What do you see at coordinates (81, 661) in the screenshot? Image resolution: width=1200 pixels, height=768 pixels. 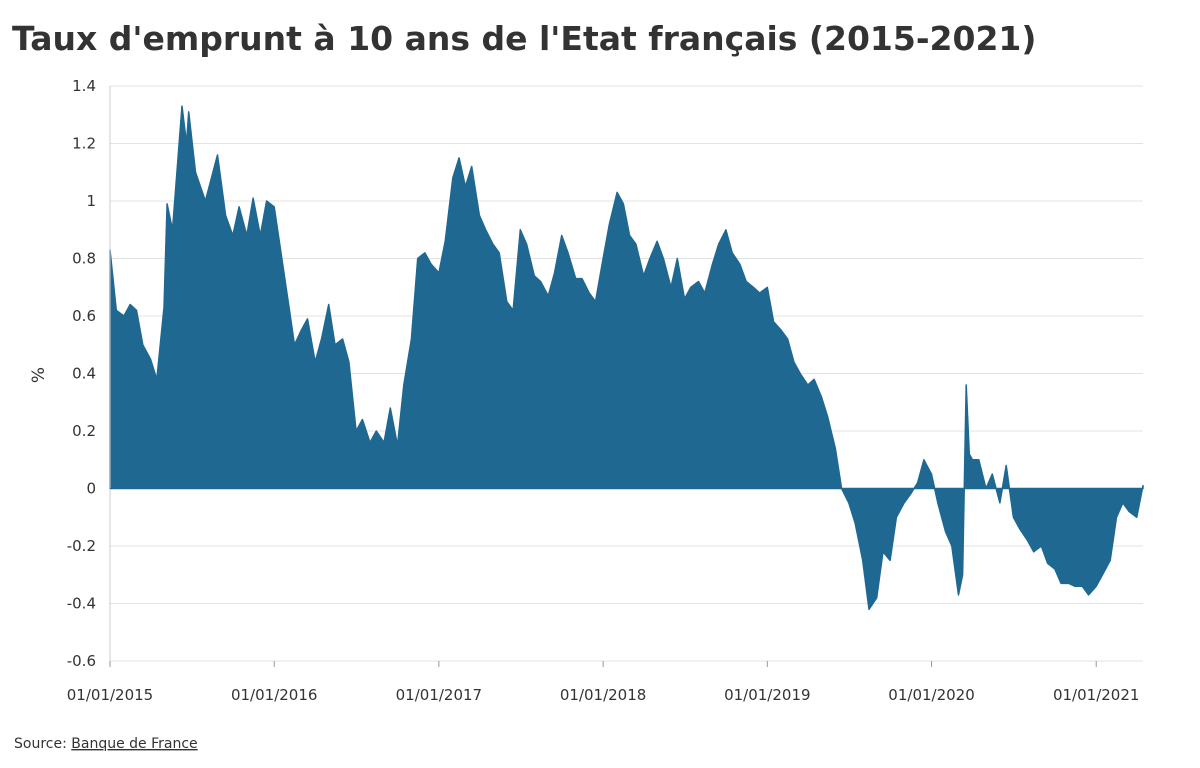 I see `y-tick-label: -0.6` at bounding box center [81, 661].